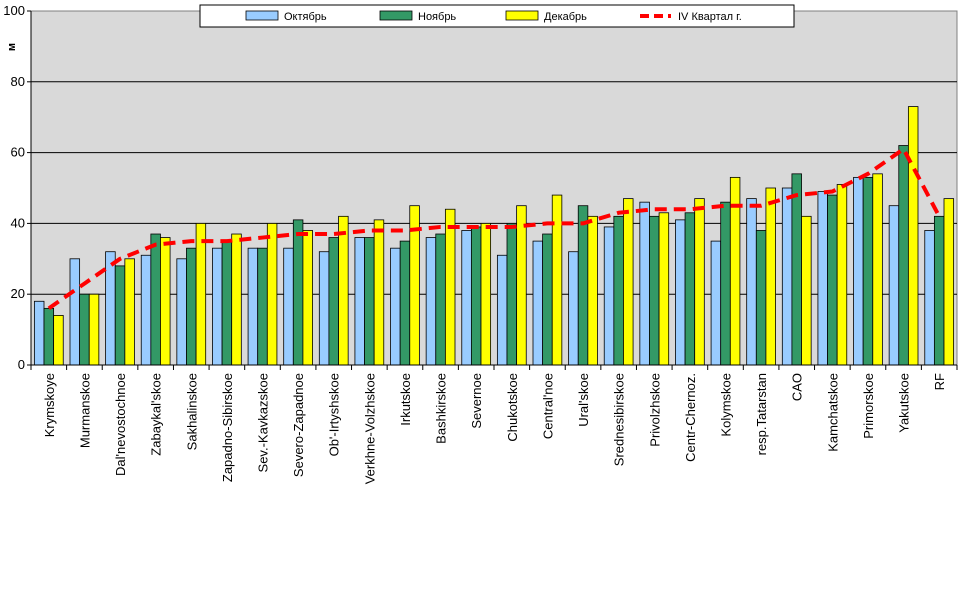 The image size is (967, 590). What do you see at coordinates (868, 406) in the screenshot?
I see `category-label: Primorskoe` at bounding box center [868, 406].